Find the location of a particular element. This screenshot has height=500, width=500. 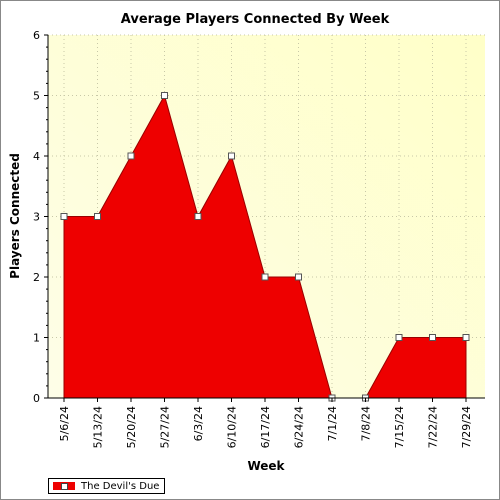

legend-swatch-icon is located at coordinates (64, 486).